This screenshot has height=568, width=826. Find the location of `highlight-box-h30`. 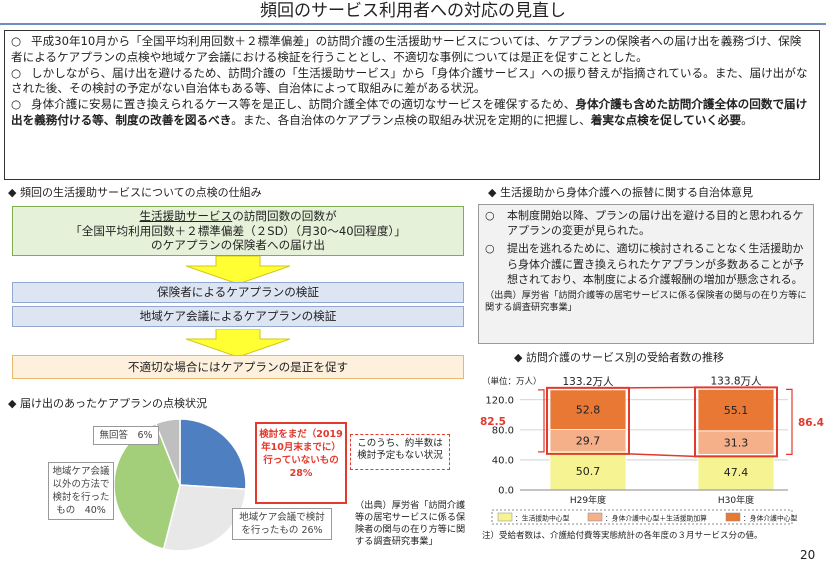

highlight-box-h30 is located at coordinates (736, 422).